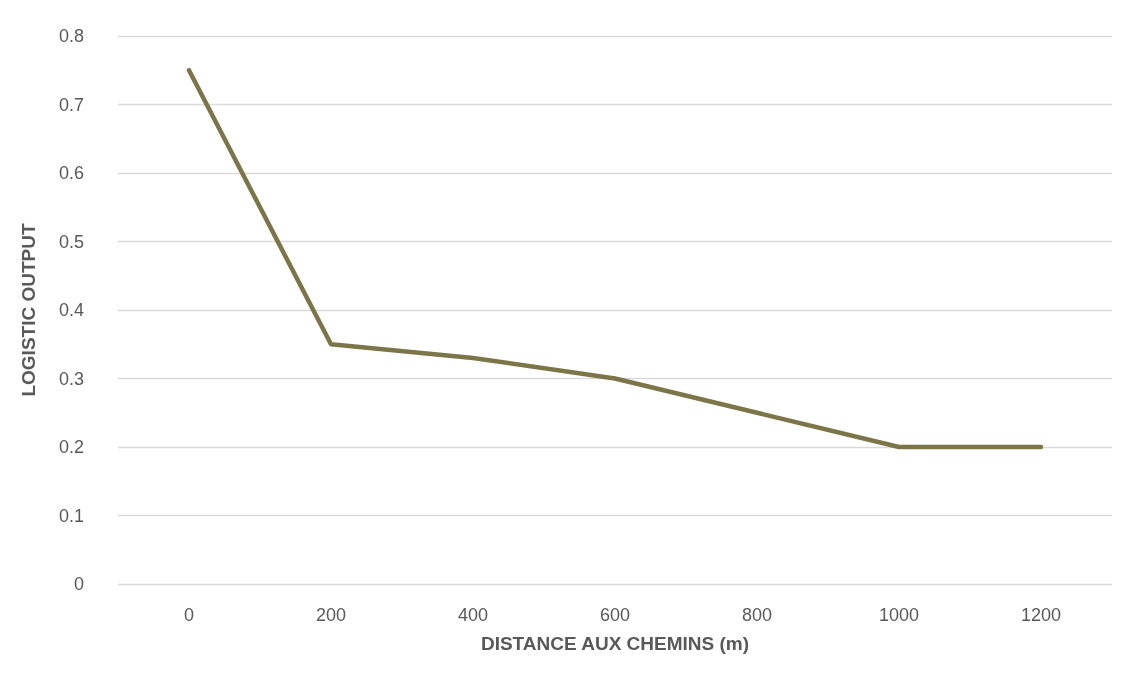 Image resolution: width=1130 pixels, height=683 pixels. I want to click on y-tick-label: 0.8, so click(71, 36).